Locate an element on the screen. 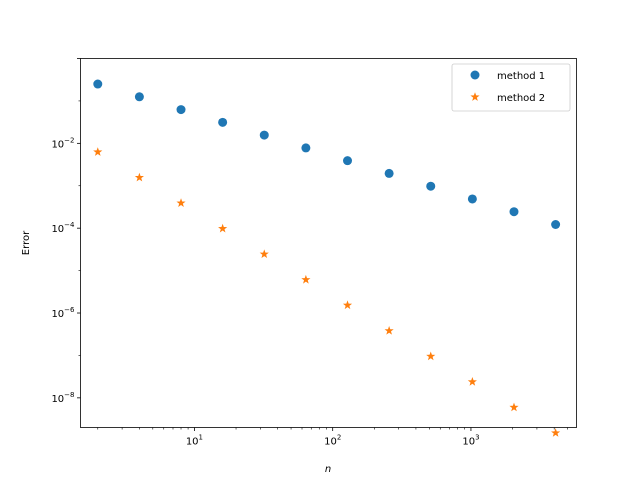 The width and height of the screenshot is (640, 480). y-axis-ticks: 10−810−610−410−2 is located at coordinates (66, 231).